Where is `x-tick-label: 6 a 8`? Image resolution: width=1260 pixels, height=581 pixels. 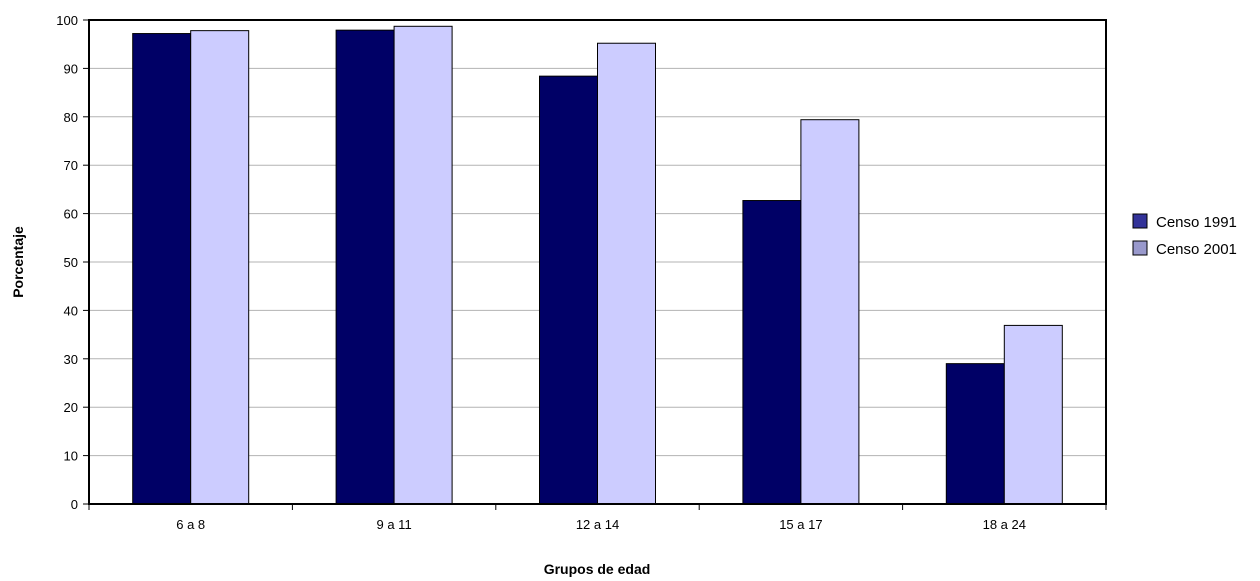
x-tick-label: 6 a 8 is located at coordinates (190, 524).